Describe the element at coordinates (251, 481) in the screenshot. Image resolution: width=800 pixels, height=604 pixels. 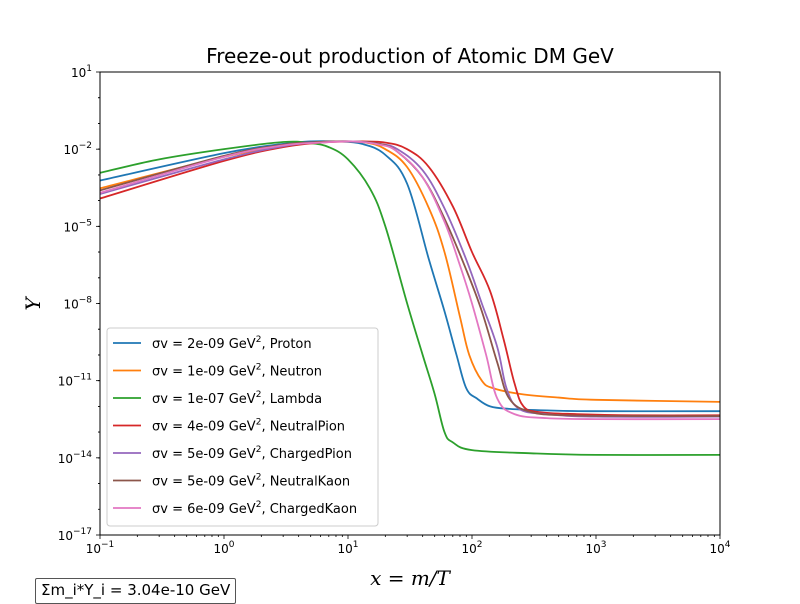
I see `legend-entry-5: σv = 5e-09 GeV2, NeutralKaon` at that location.